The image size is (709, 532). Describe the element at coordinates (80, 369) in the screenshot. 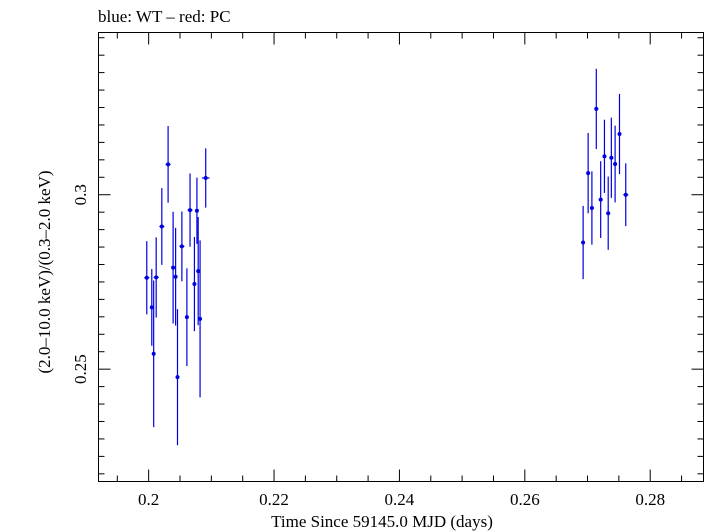

I see `y-tick-label: 0.25` at that location.